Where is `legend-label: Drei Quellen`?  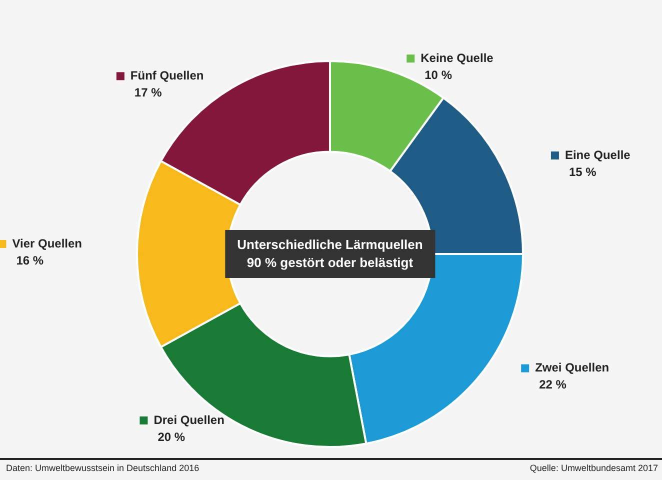
legend-label: Drei Quellen is located at coordinates (189, 419).